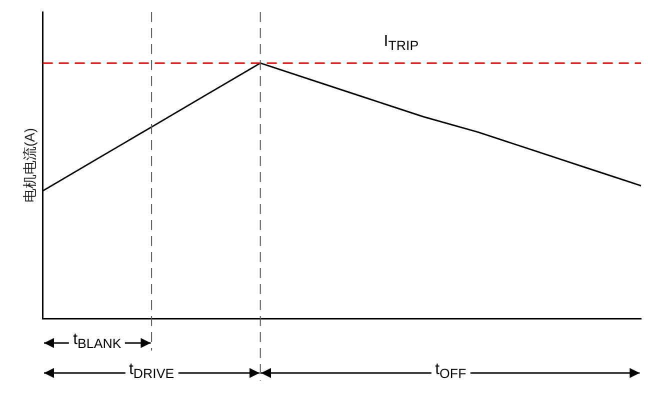 This screenshot has width=653, height=417. What do you see at coordinates (450, 370) in the screenshot?
I see `text: t$_{OFF}$` at bounding box center [450, 370].